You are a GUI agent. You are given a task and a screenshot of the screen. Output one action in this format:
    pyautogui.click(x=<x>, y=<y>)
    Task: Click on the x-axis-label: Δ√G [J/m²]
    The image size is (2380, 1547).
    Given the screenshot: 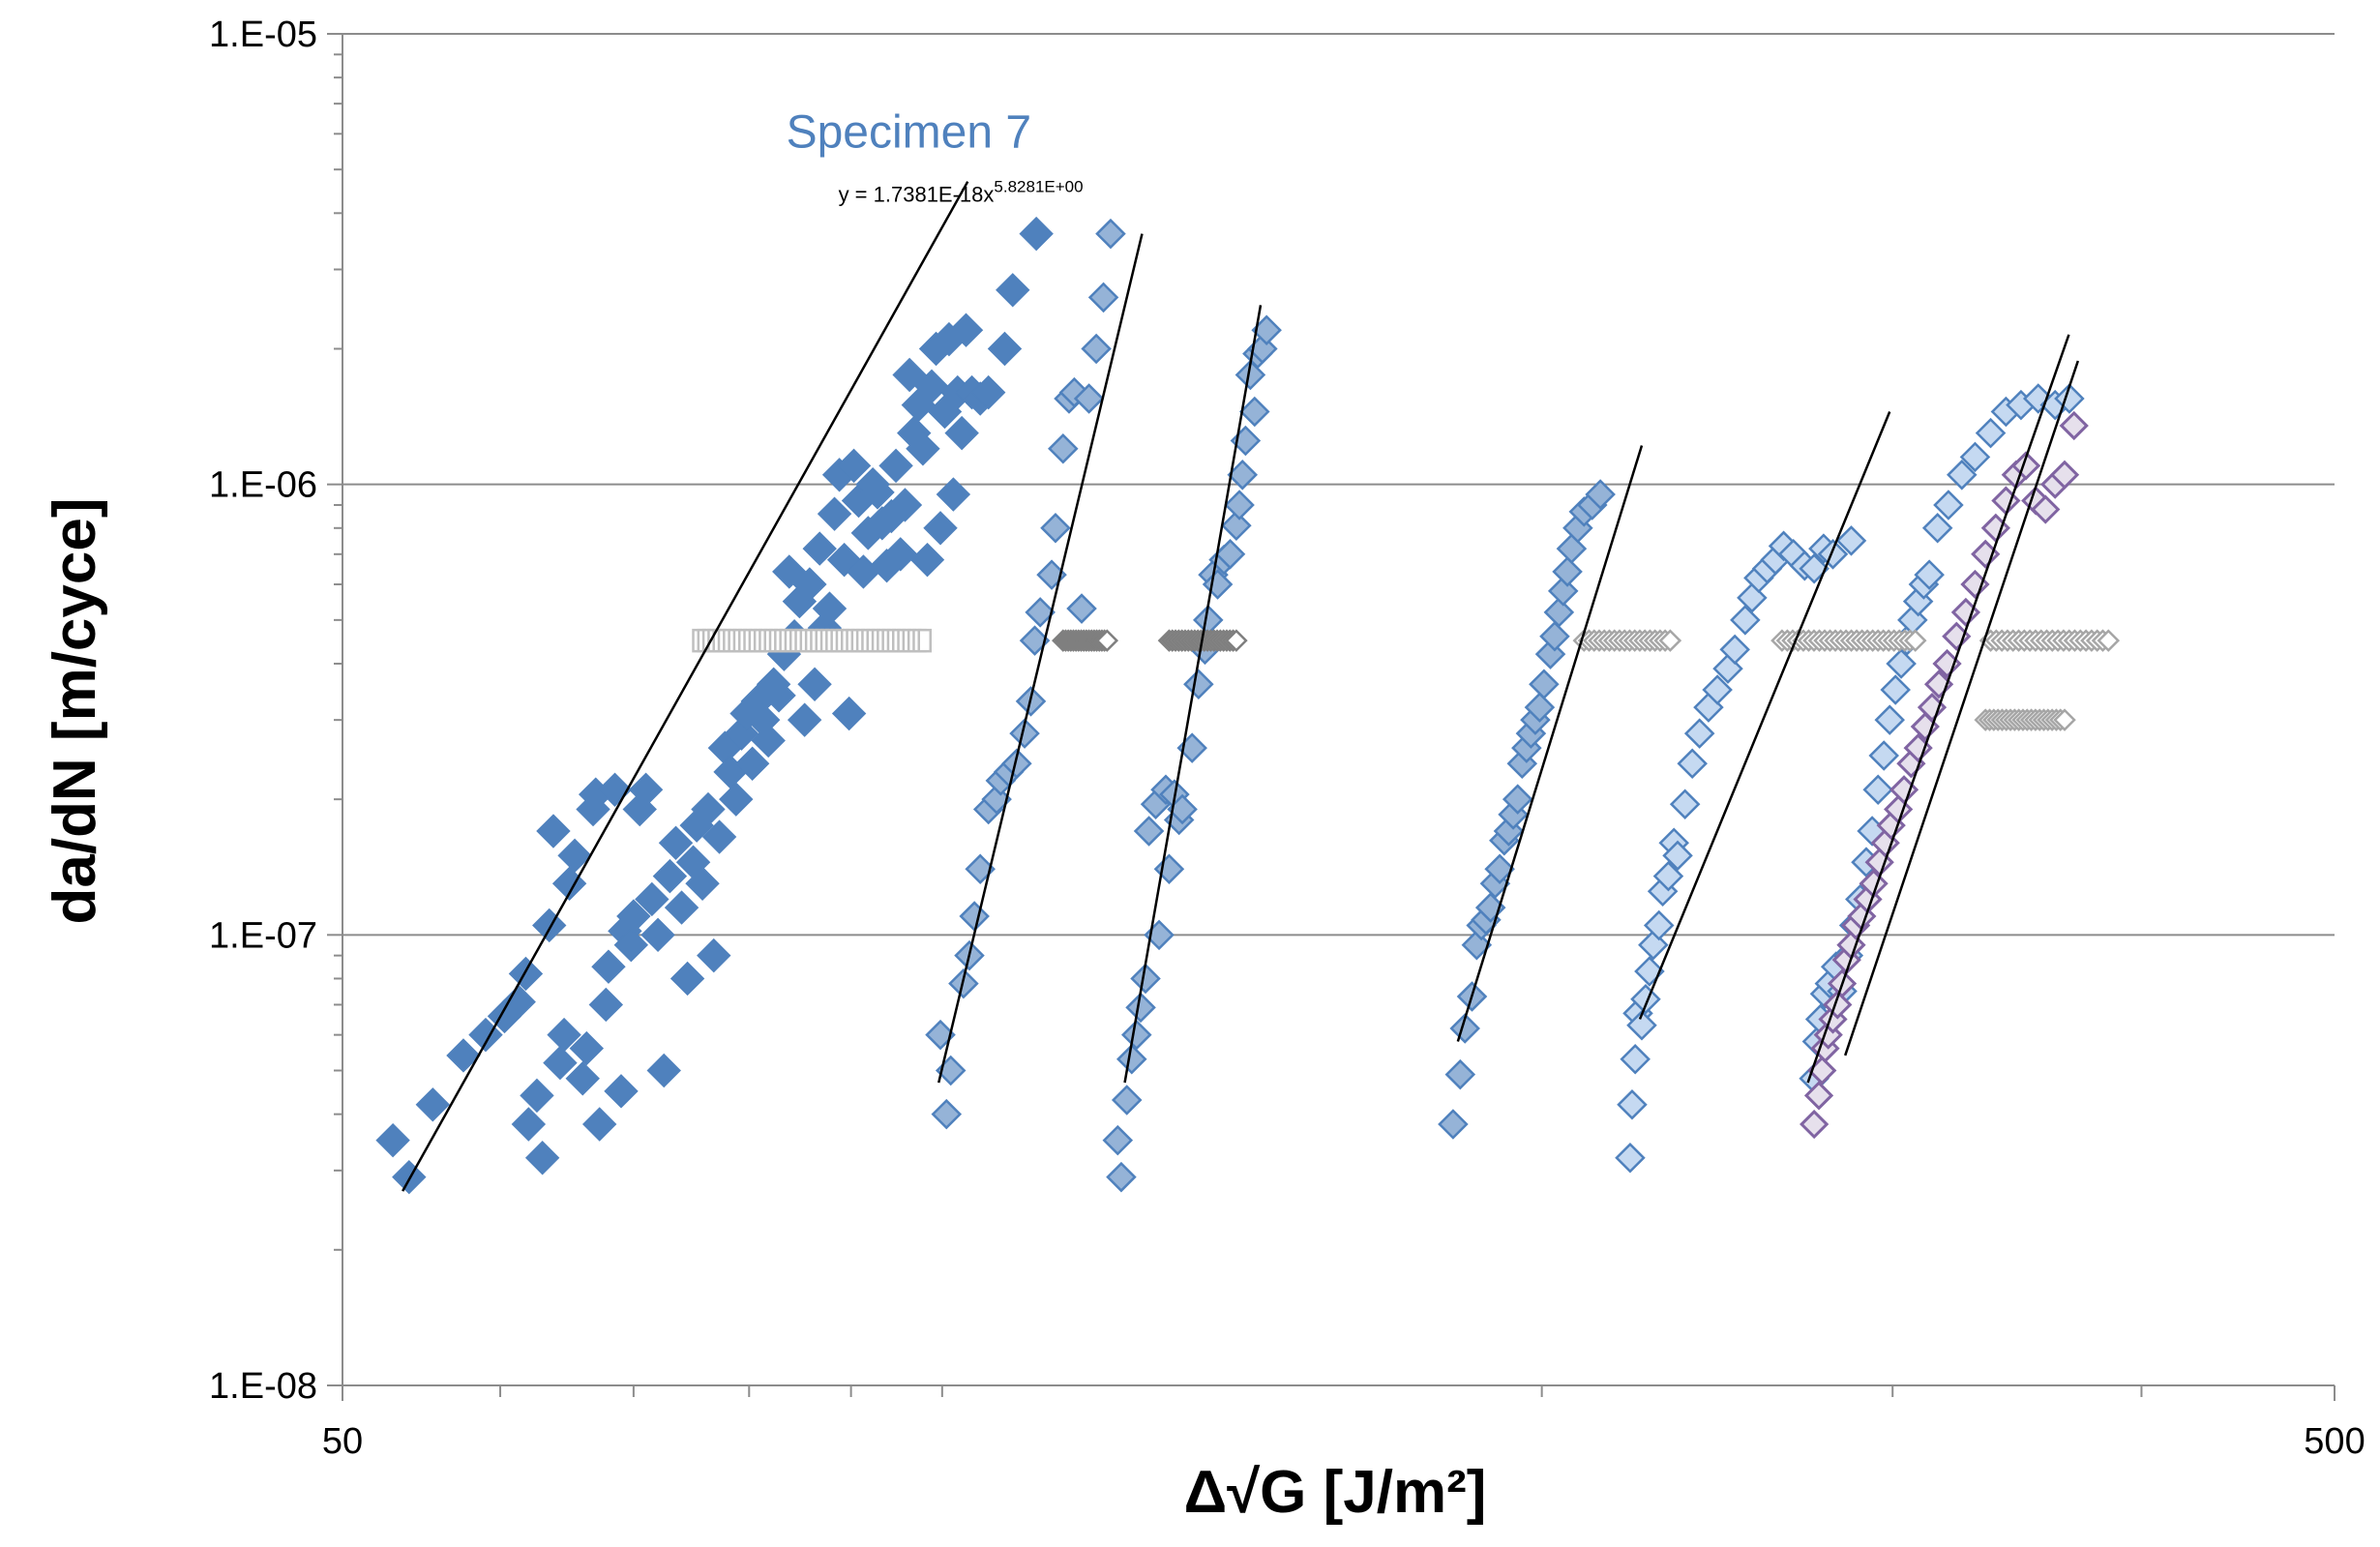 What is the action you would take?
    pyautogui.click(x=1336, y=1492)
    